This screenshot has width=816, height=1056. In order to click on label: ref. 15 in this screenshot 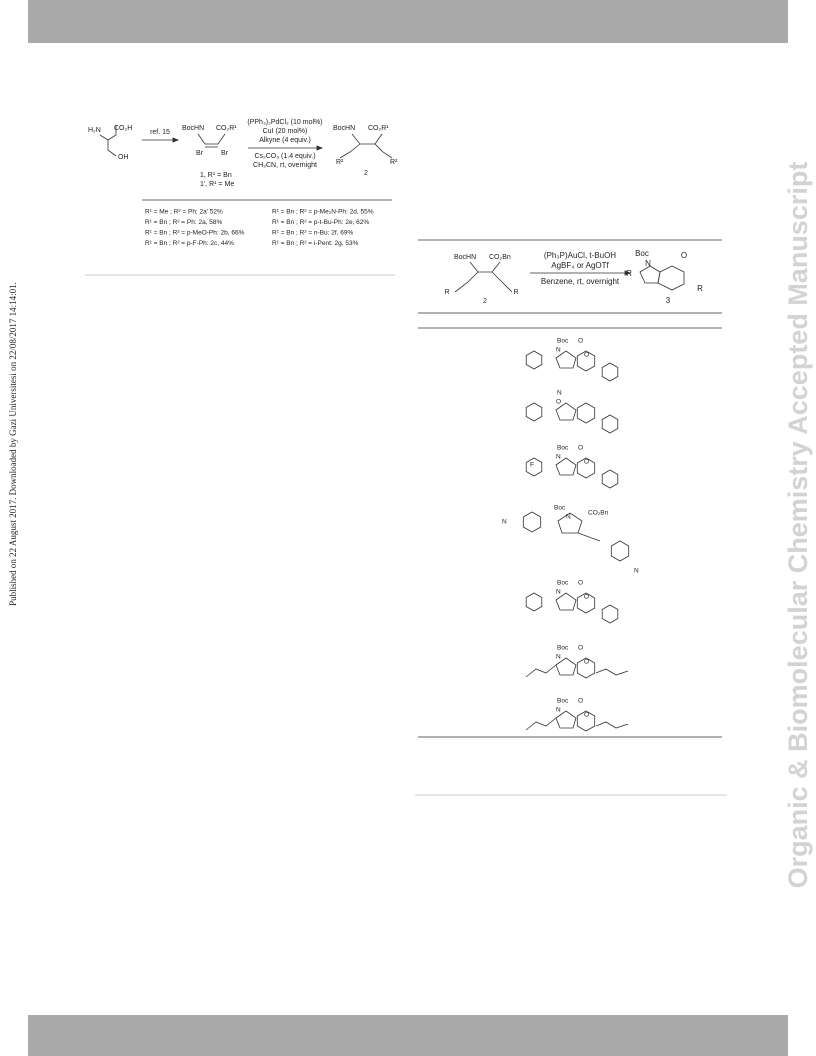, I will do `click(160, 132)`.